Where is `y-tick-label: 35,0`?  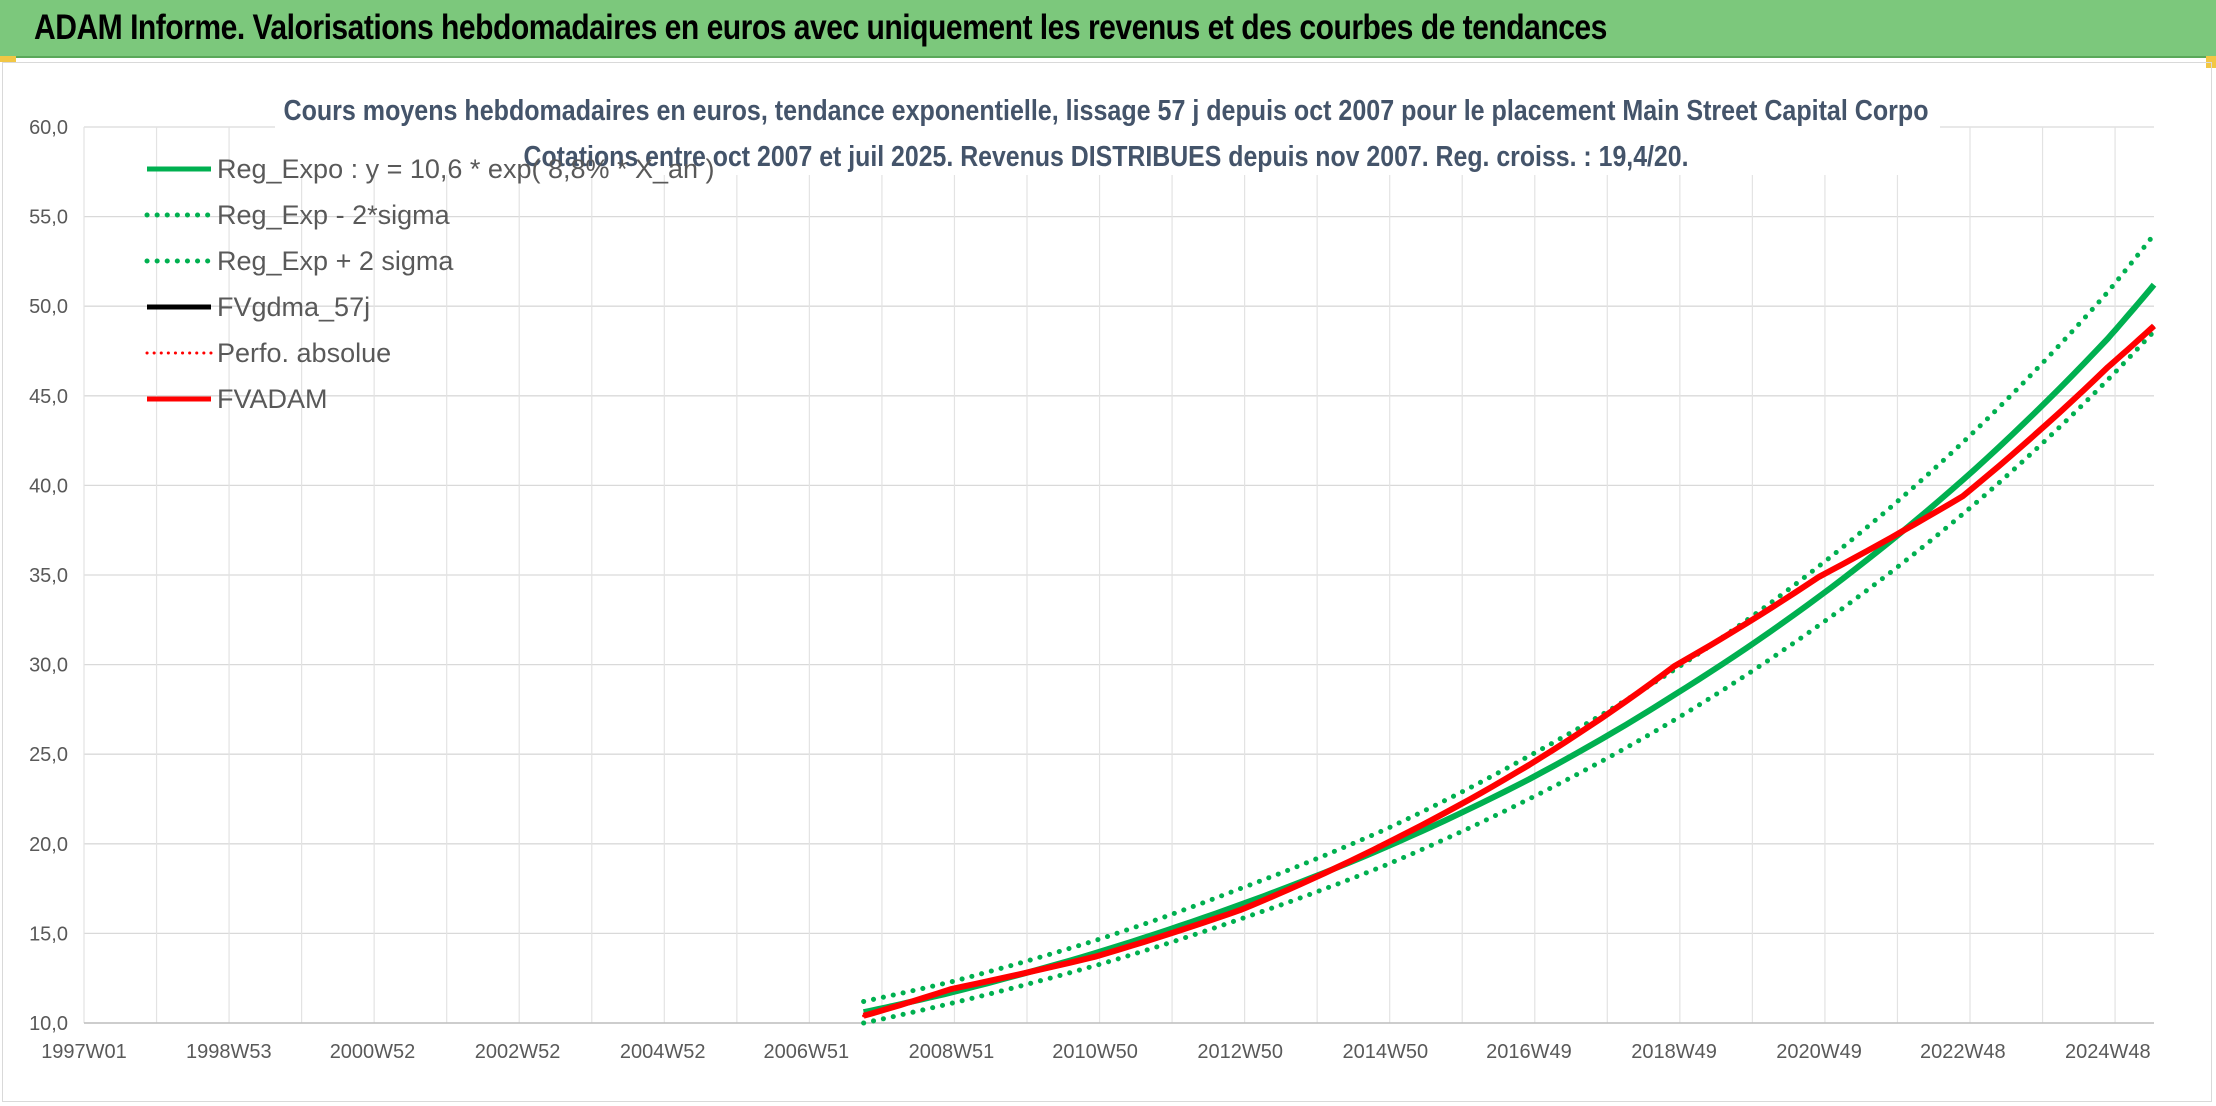
y-tick-label: 35,0 is located at coordinates (48, 576).